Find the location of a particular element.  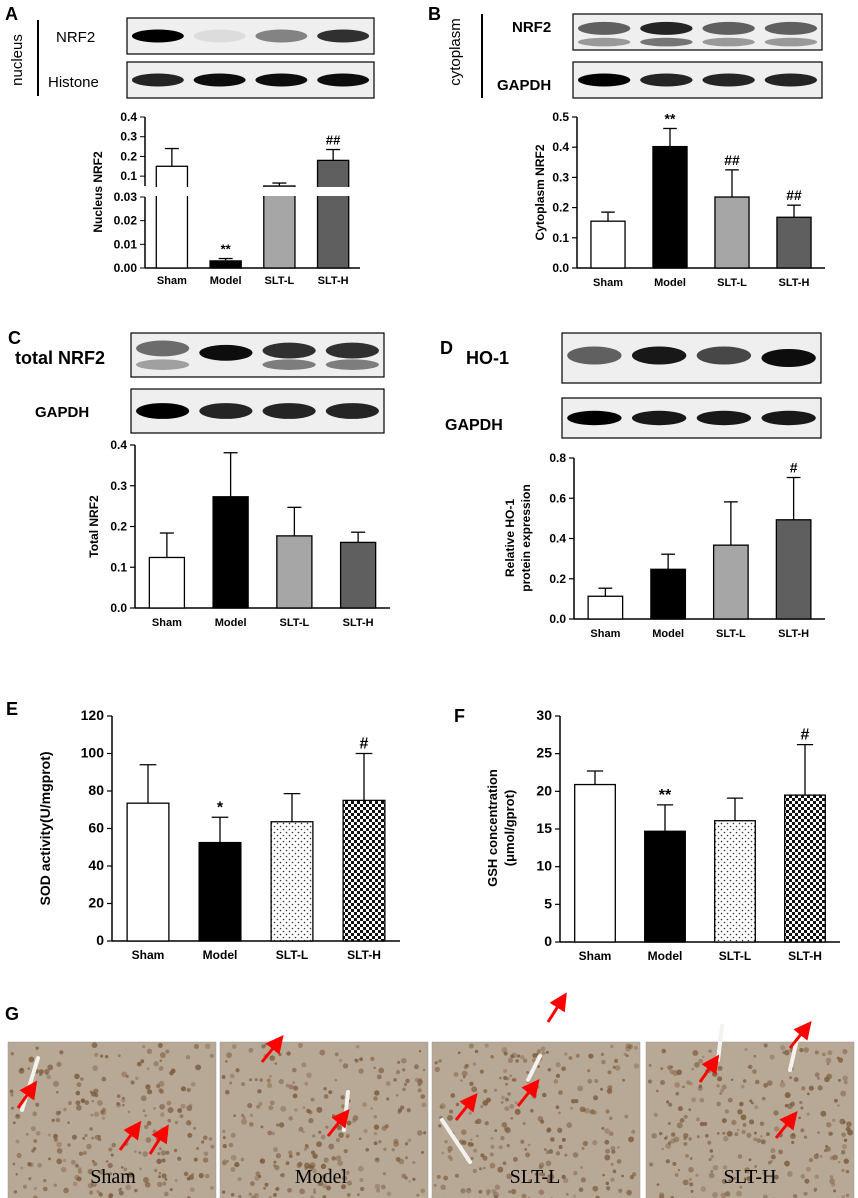

panel-letter-d: D is located at coordinates (446, 348).